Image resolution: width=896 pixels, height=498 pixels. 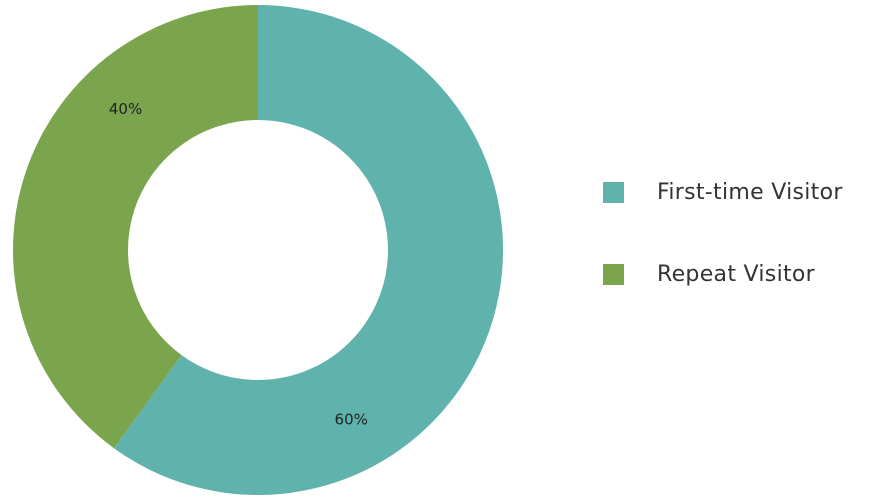 I want to click on legend-swatch-repeat-visitor, so click(x=613, y=274).